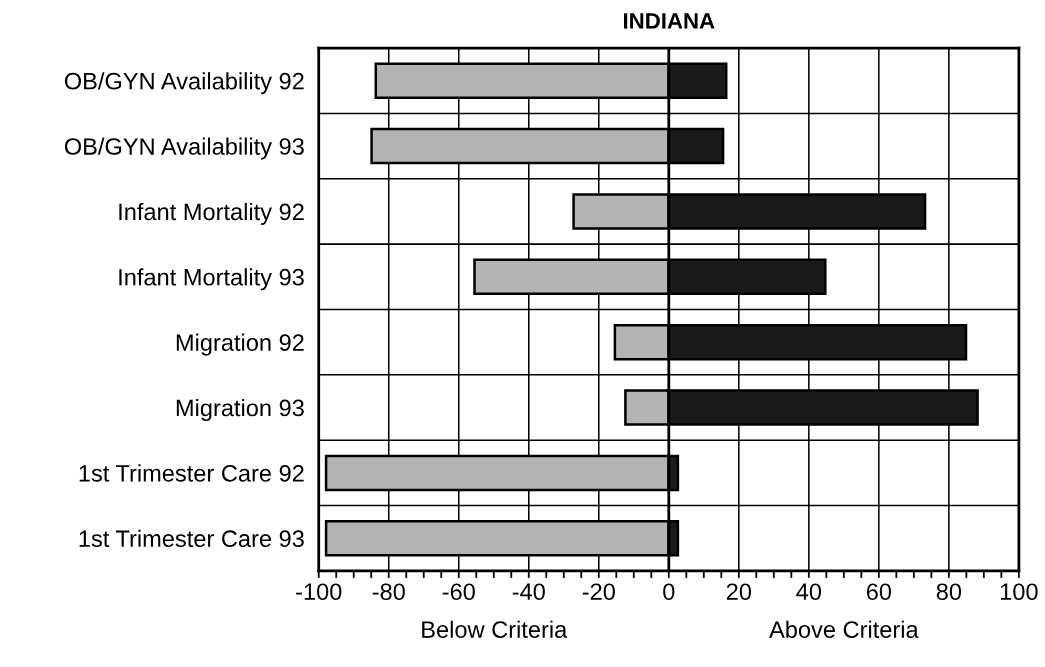 Image resolution: width=1045 pixels, height=667 pixels. Describe the element at coordinates (879, 592) in the screenshot. I see `x-tick-label: 60` at that location.